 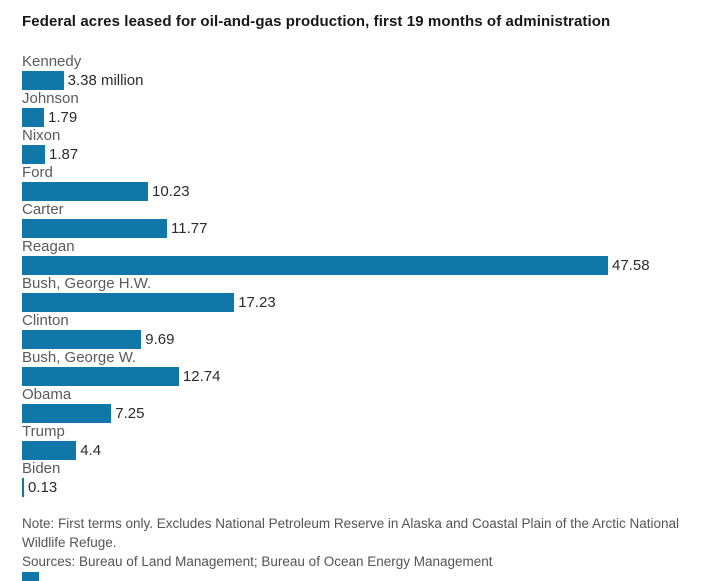 I want to click on bar-line: 3.38 million, so click(x=351, y=80).